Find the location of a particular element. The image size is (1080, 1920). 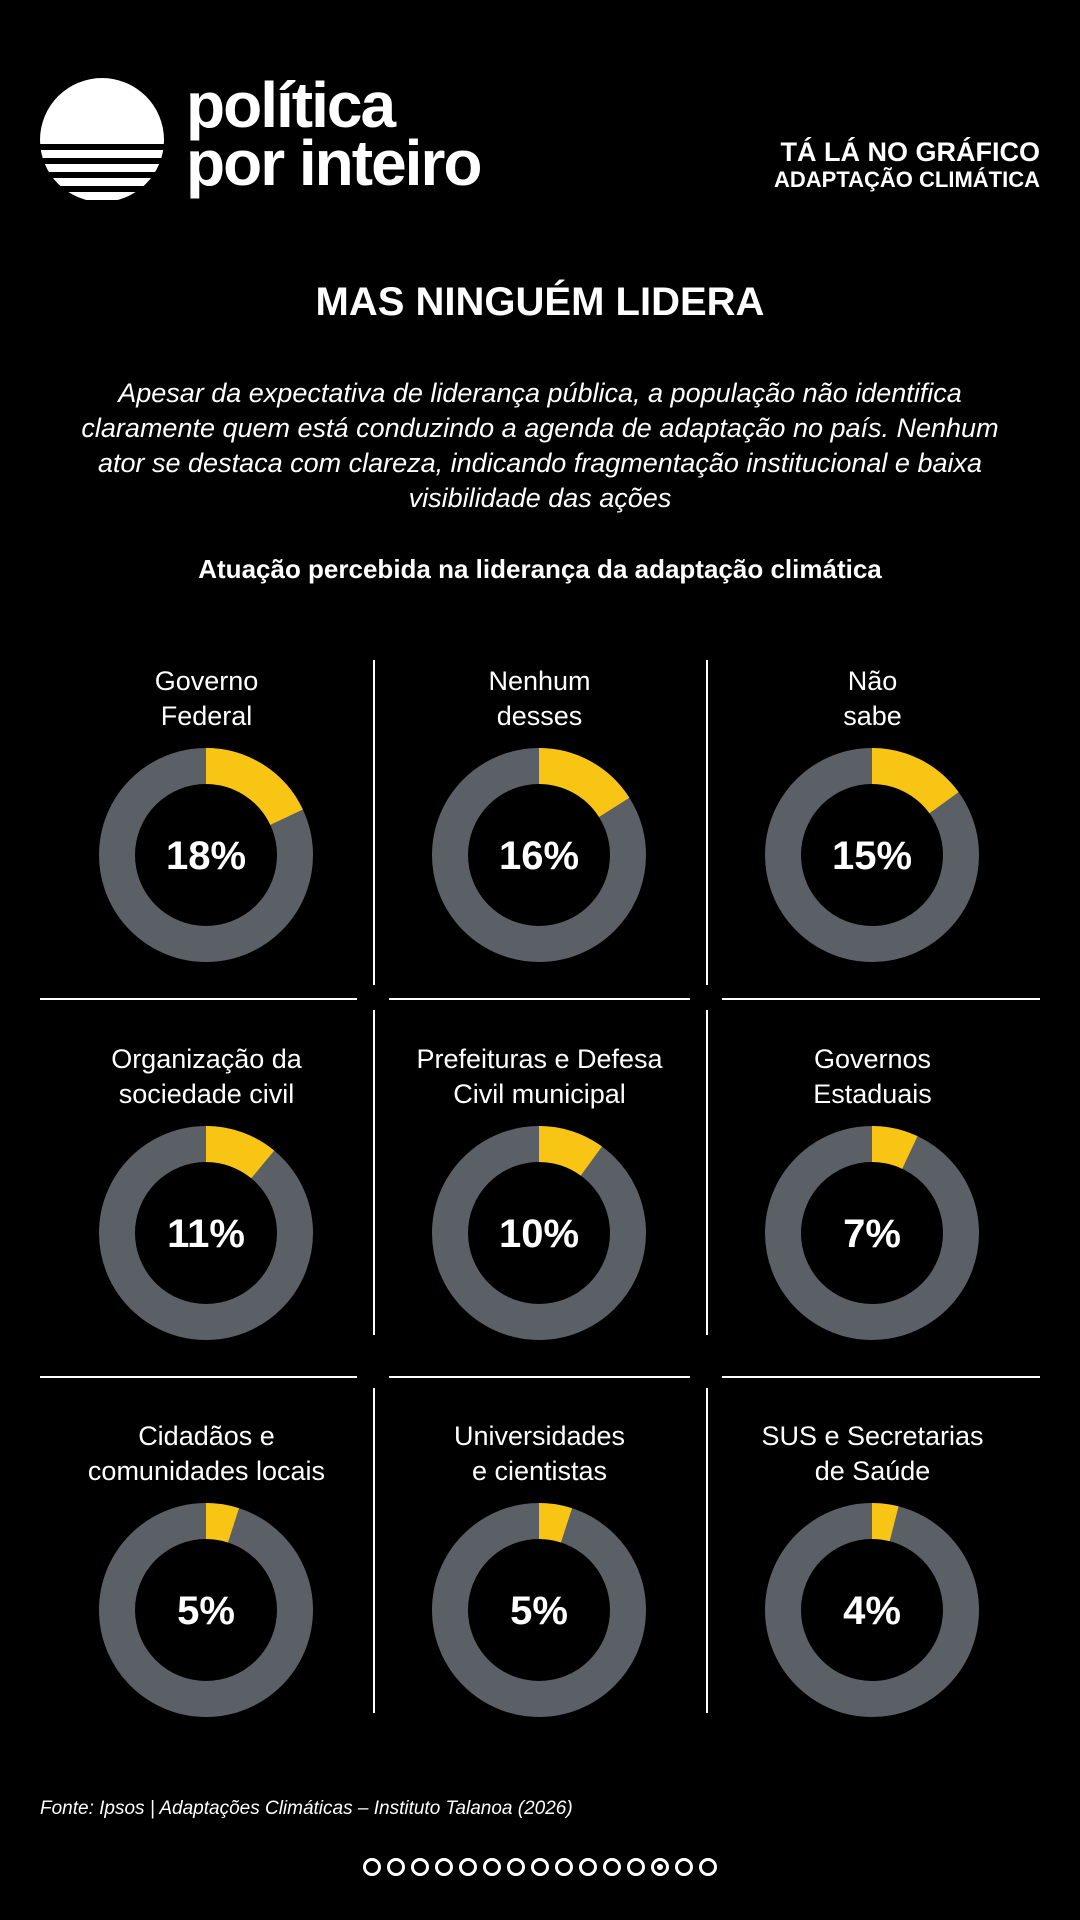

donut-chart: 10% is located at coordinates (539, 1233).